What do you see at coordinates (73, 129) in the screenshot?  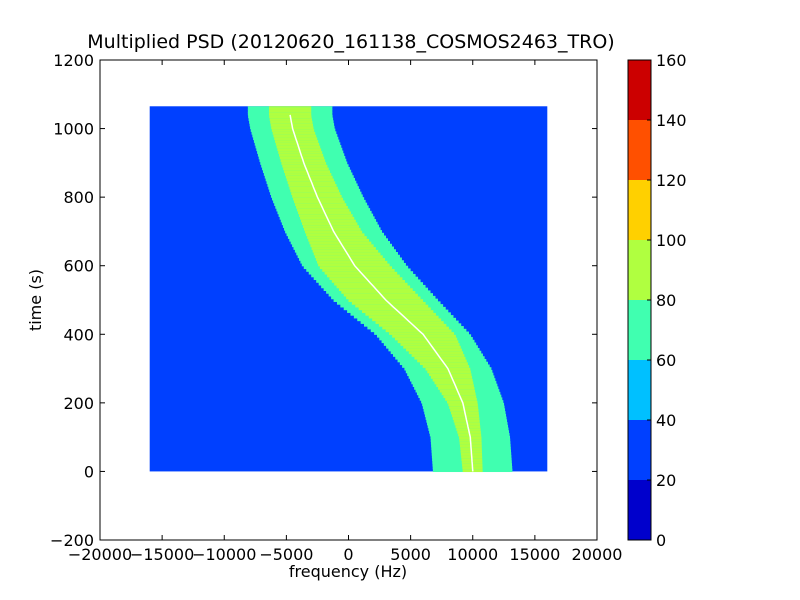 I see `y-tick-label: 1000` at bounding box center [73, 129].